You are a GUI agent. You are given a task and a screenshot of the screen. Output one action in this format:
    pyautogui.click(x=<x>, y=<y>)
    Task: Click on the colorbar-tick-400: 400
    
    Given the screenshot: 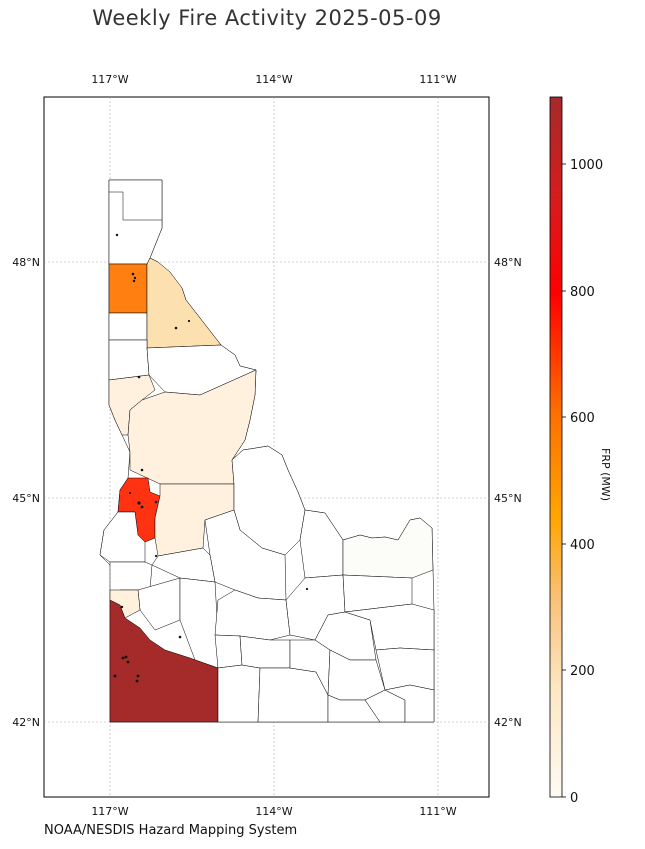 What is the action you would take?
    pyautogui.click(x=582, y=545)
    